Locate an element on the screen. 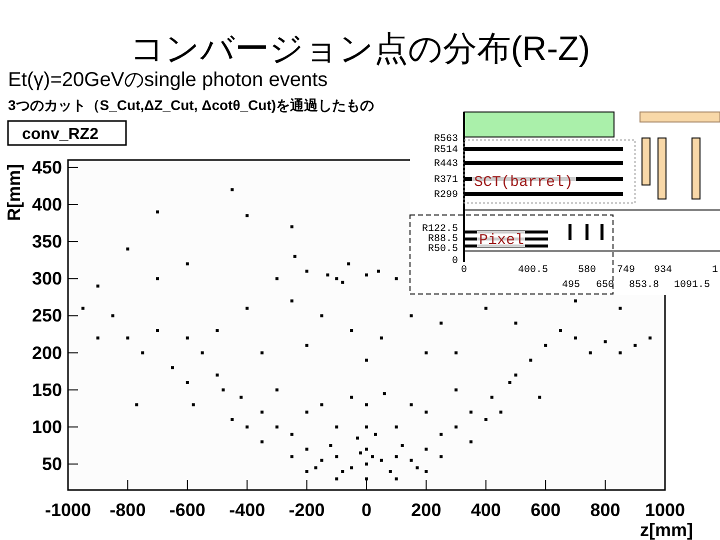 The width and height of the screenshot is (720, 540). x-tick-label: -200 is located at coordinates (306, 510).